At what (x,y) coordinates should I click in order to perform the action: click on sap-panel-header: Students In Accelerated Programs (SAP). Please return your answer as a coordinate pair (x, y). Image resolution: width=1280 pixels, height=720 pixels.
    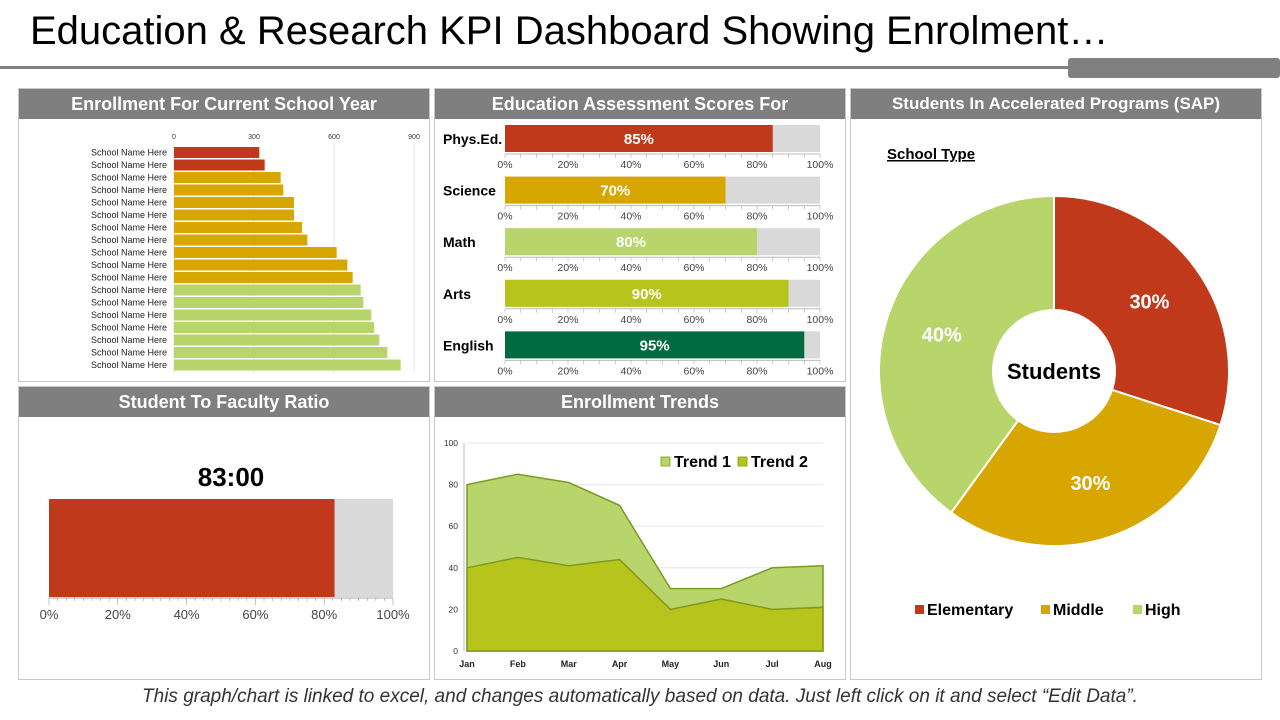
    Looking at the image, I should click on (1056, 104).